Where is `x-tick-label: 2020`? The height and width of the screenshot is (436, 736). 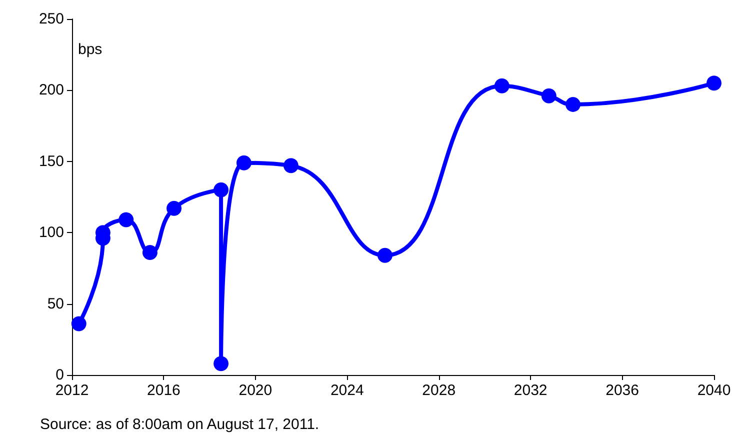 x-tick-label: 2020 is located at coordinates (255, 390).